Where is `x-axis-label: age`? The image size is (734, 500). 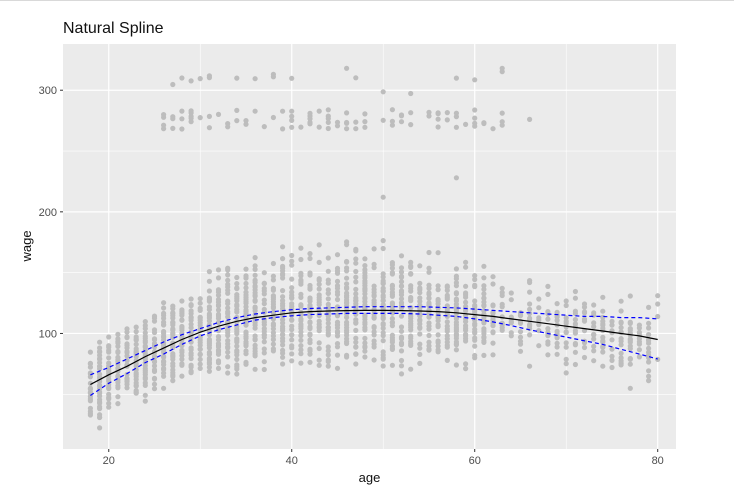
x-axis-label: age is located at coordinates (370, 477).